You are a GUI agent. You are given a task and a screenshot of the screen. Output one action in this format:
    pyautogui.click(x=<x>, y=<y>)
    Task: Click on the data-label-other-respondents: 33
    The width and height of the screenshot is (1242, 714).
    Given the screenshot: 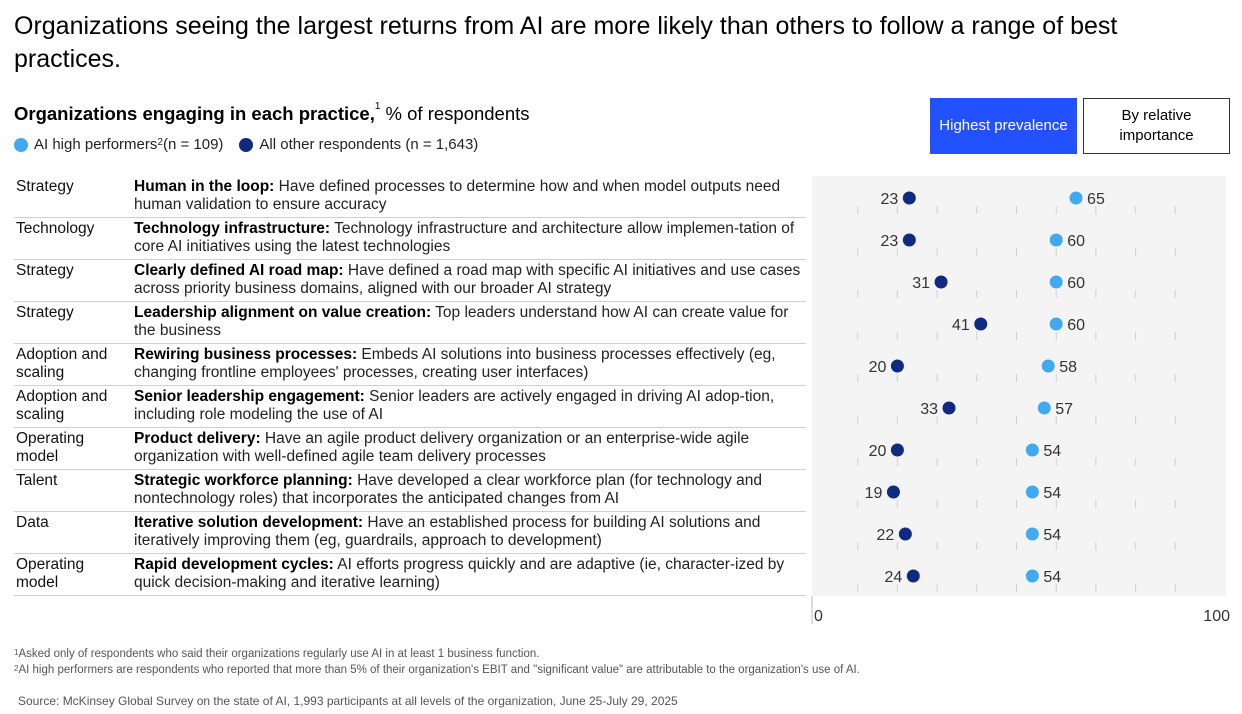 What is the action you would take?
    pyautogui.click(x=929, y=409)
    